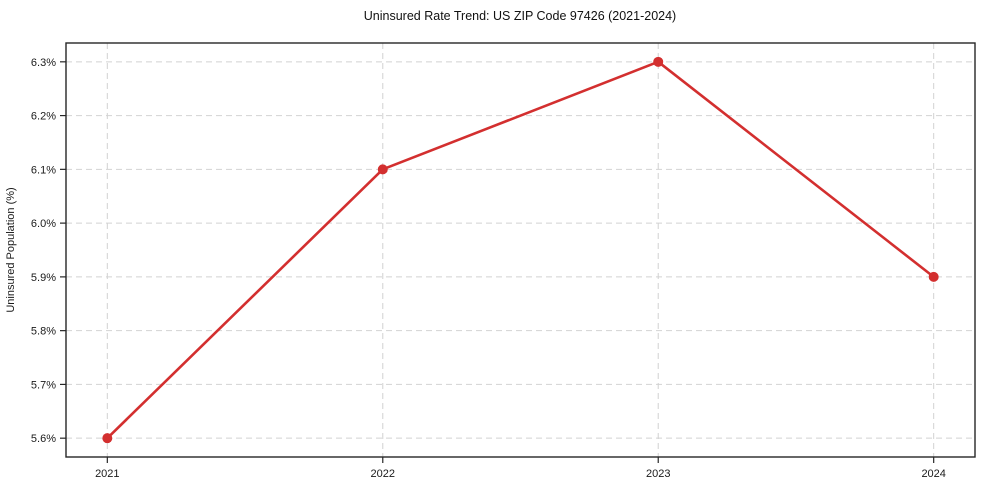 This screenshot has height=490, width=989. Describe the element at coordinates (43, 439) in the screenshot. I see `y-tick-label: 5.6%` at that location.